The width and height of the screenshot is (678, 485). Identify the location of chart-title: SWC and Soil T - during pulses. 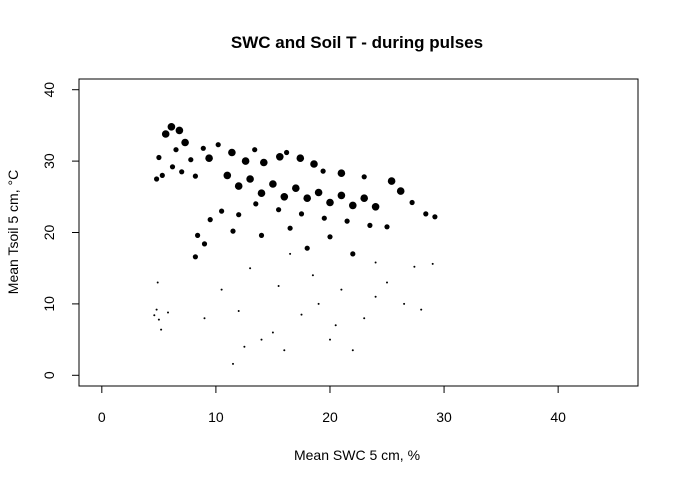
(357, 42).